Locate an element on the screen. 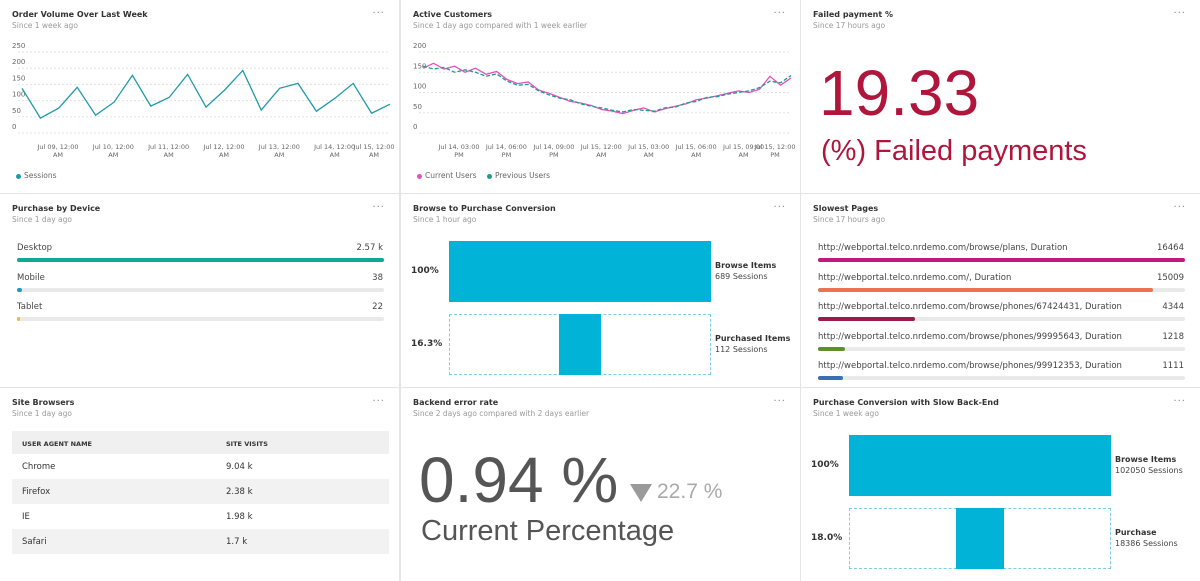 This screenshot has height=581, width=1200. column-header: SITE VISITS is located at coordinates (247, 444).